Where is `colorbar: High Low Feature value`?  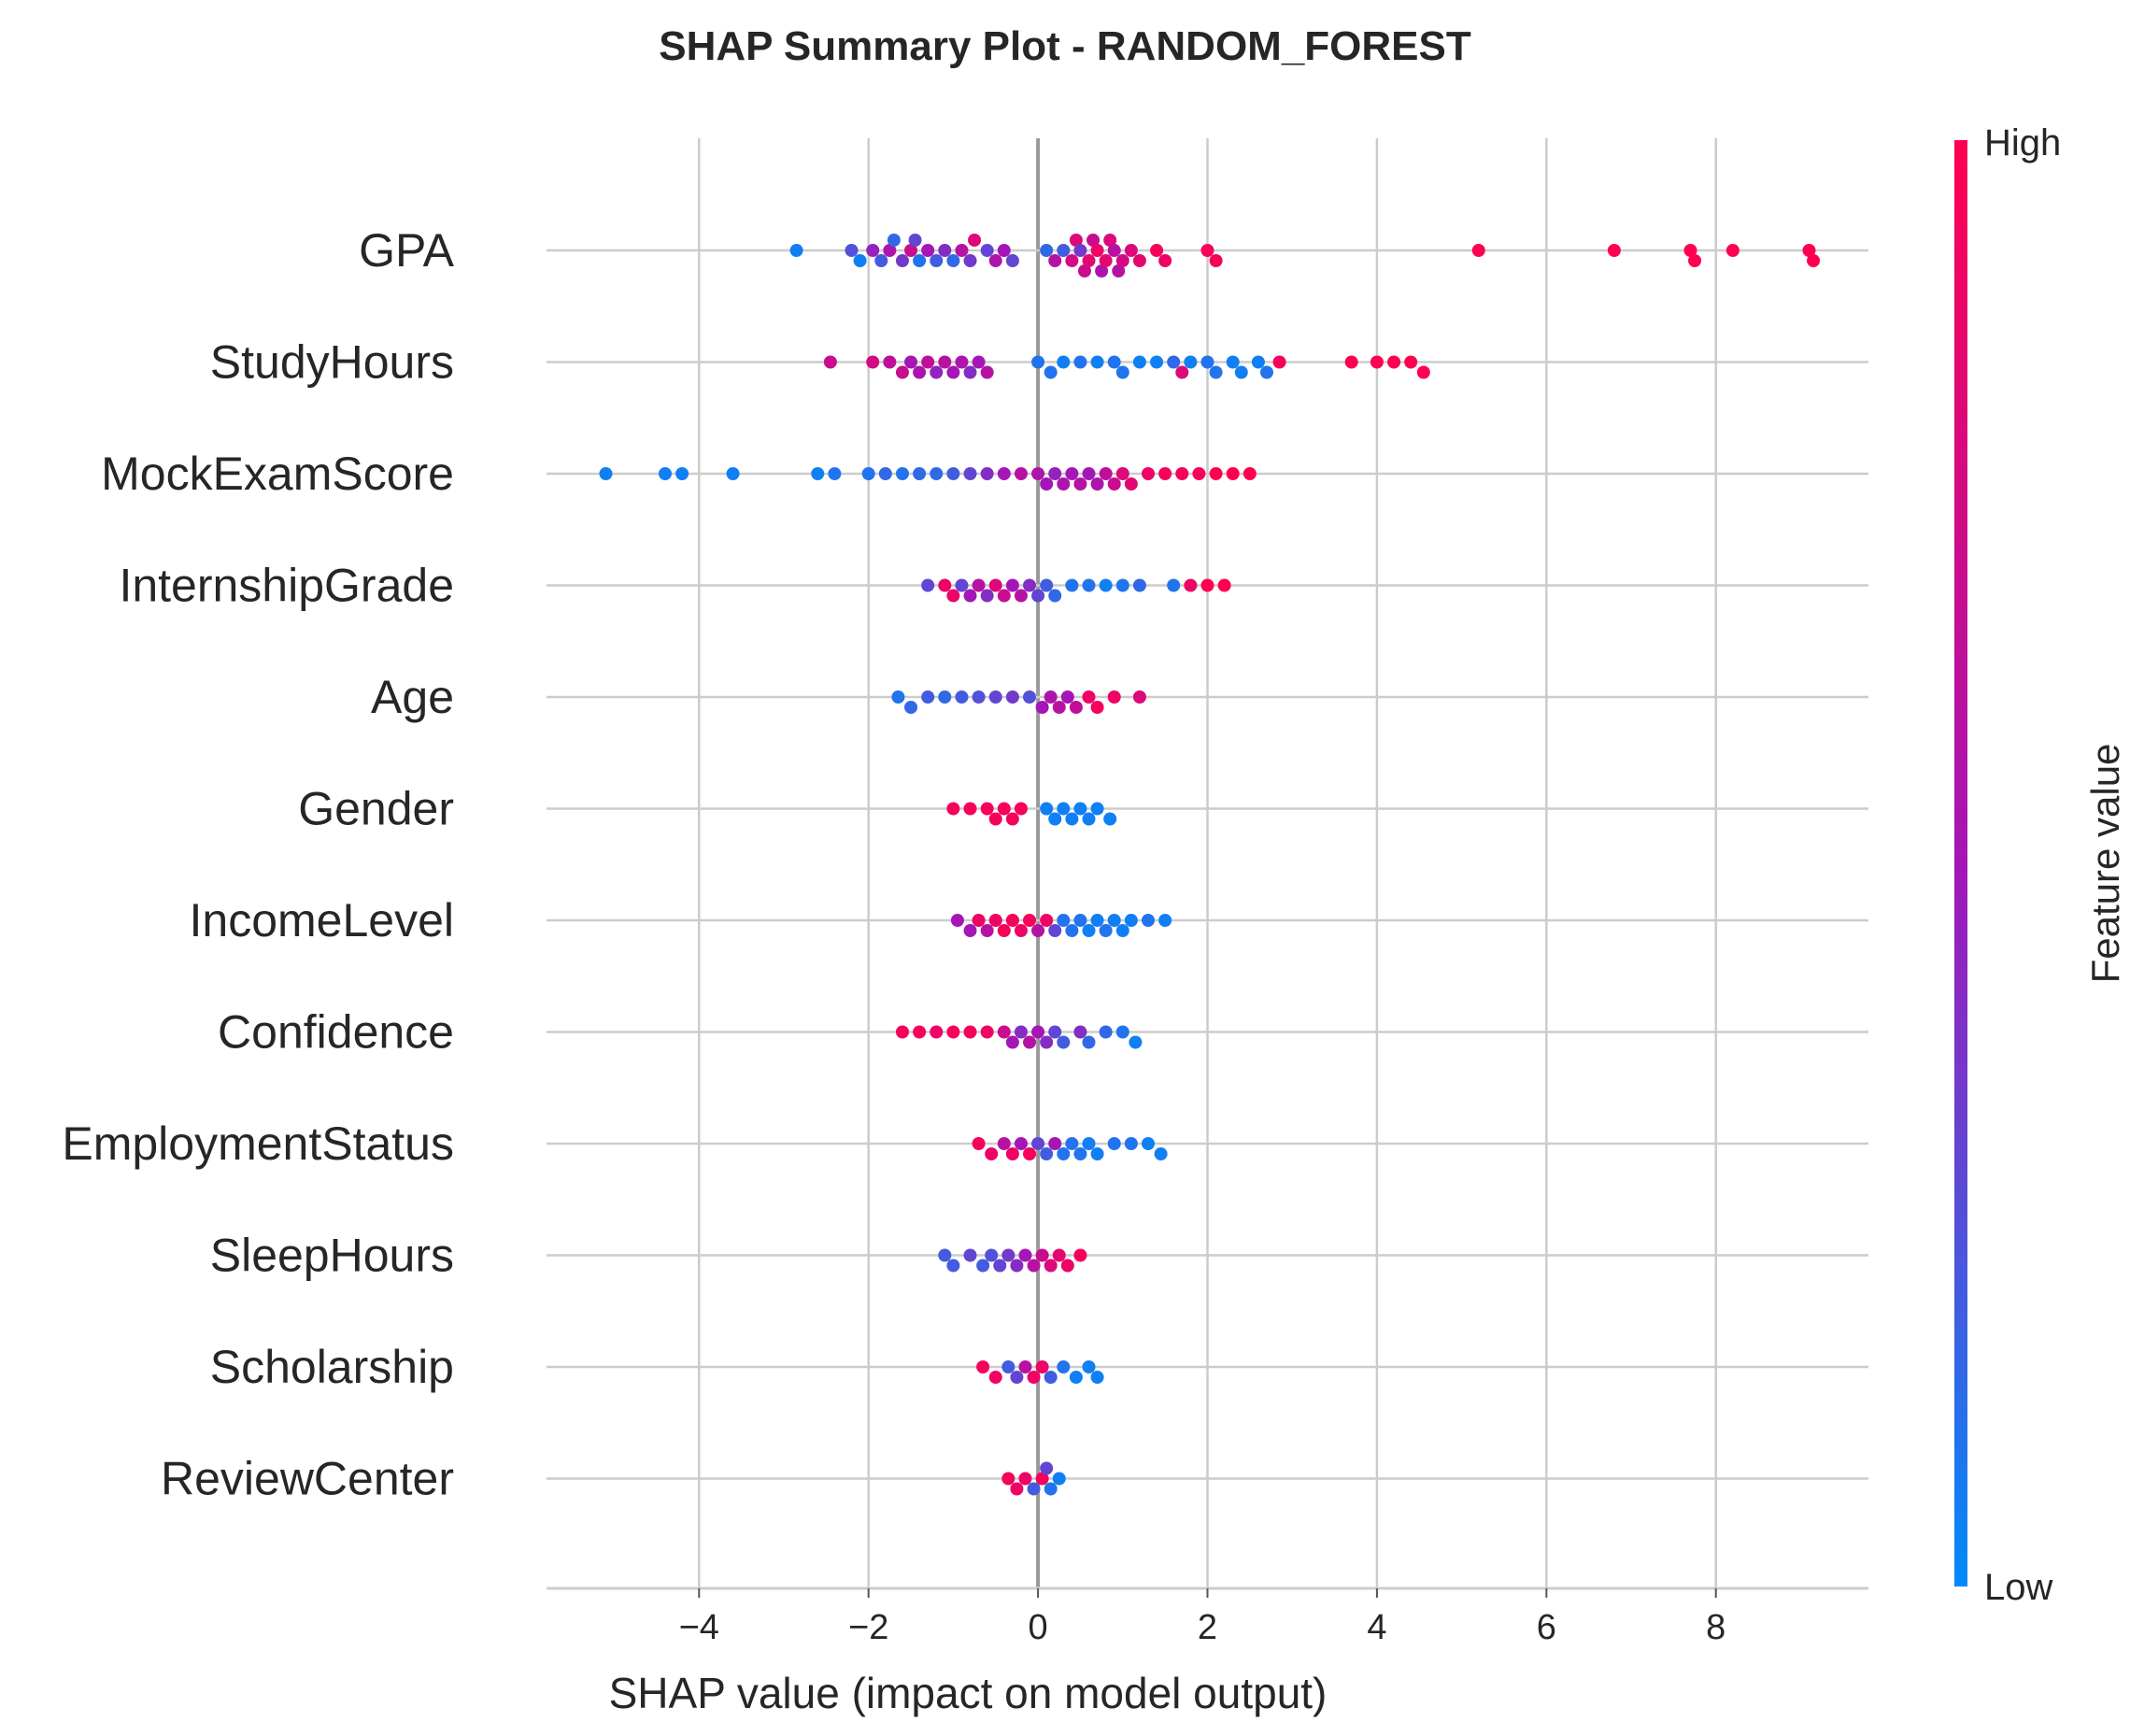
colorbar: High Low Feature value is located at coordinates (2040, 865).